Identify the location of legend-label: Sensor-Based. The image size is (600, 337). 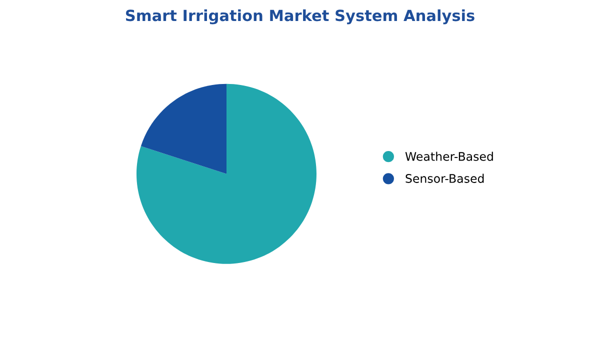
(445, 178).